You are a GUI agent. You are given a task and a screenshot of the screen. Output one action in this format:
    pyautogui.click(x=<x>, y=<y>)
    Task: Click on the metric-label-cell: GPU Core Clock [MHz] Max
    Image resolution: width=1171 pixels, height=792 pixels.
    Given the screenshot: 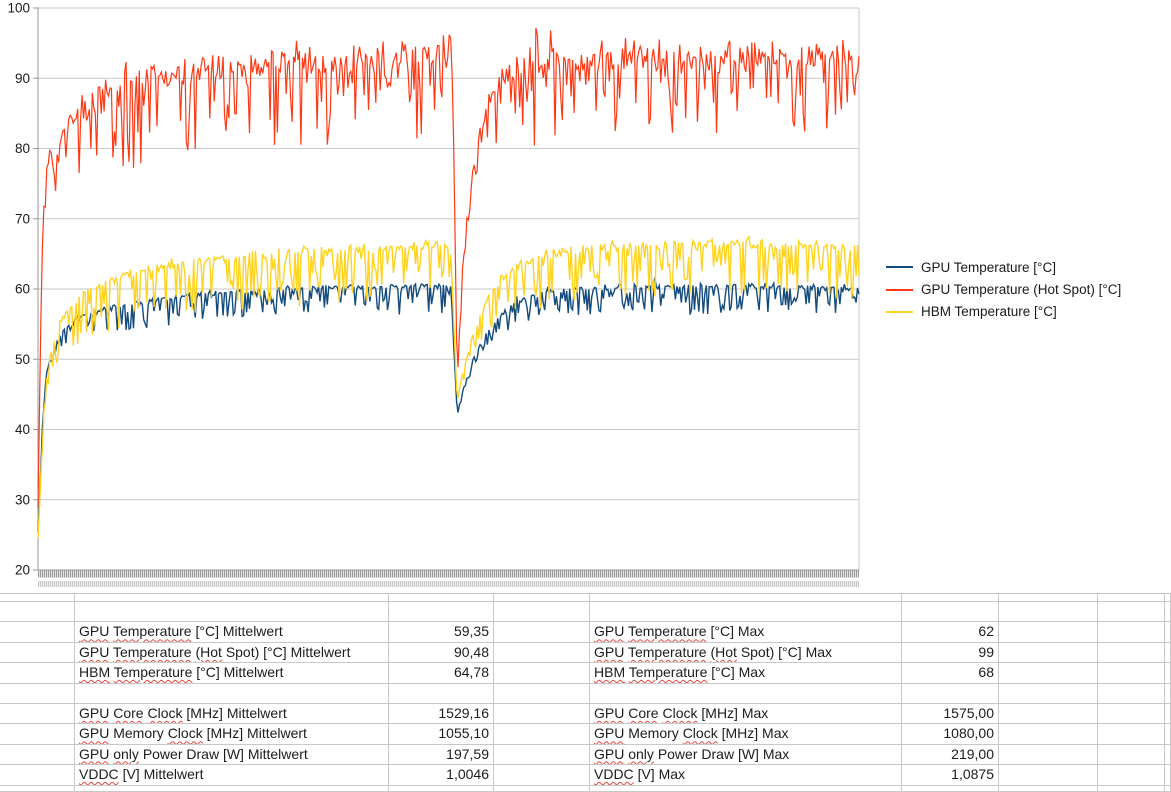 What is the action you would take?
    pyautogui.click(x=746, y=714)
    